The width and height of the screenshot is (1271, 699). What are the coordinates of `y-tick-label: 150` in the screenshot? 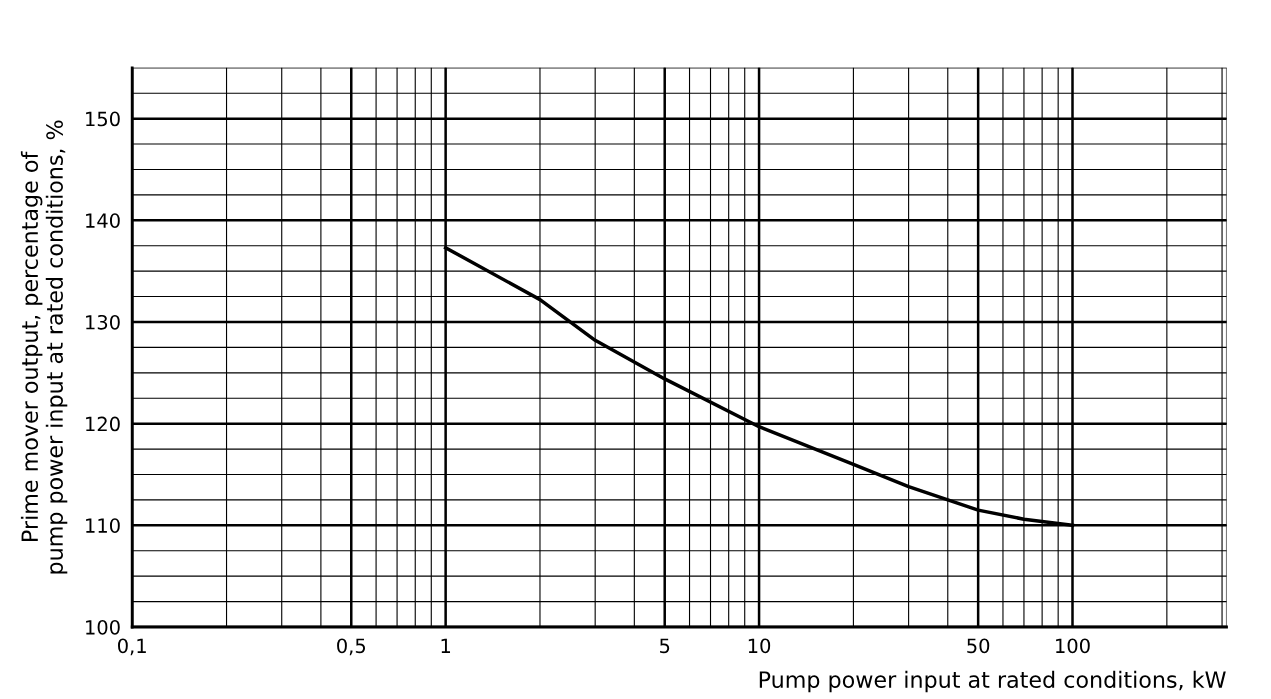 It's located at (103, 119).